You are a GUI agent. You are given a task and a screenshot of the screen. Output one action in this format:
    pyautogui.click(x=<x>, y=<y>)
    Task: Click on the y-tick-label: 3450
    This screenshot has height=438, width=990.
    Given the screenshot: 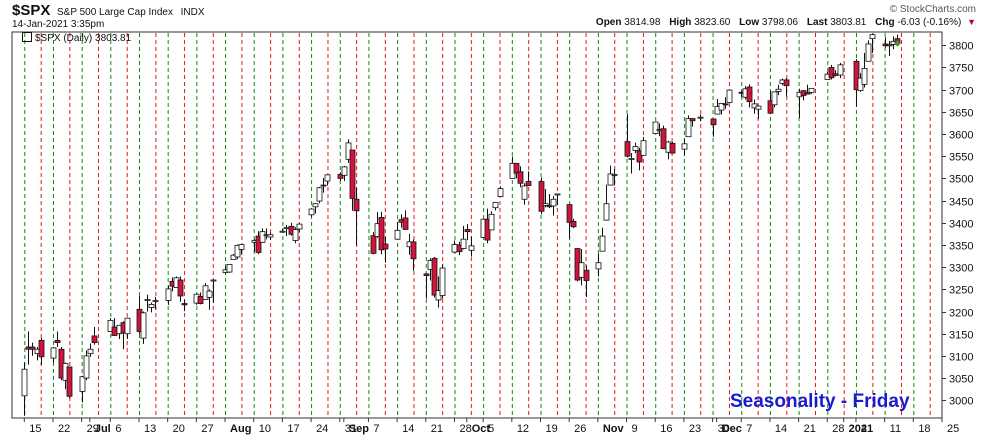 What is the action you would take?
    pyautogui.click(x=961, y=203)
    